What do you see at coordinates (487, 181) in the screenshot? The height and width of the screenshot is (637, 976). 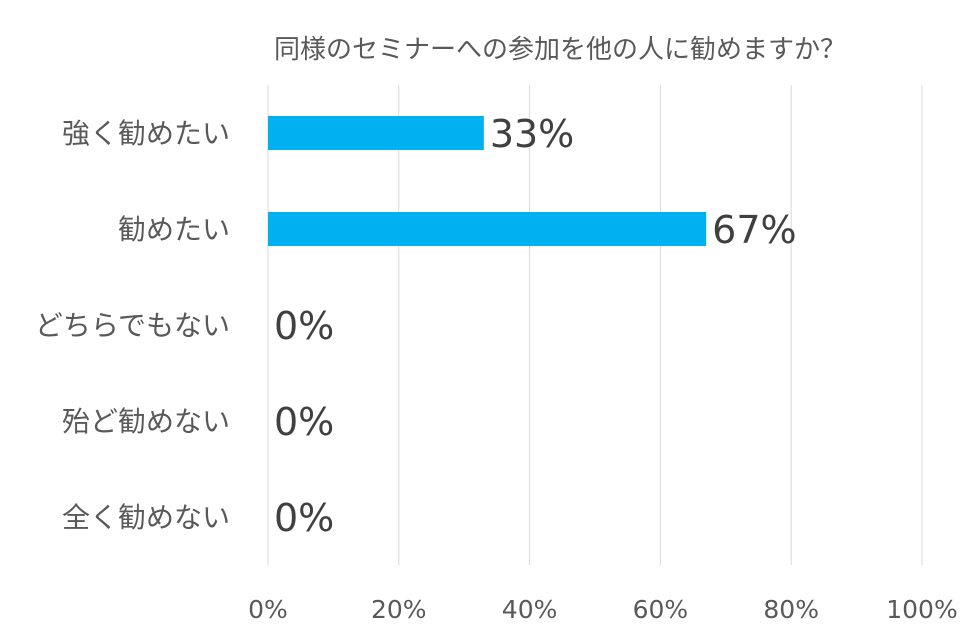 I see `bars` at bounding box center [487, 181].